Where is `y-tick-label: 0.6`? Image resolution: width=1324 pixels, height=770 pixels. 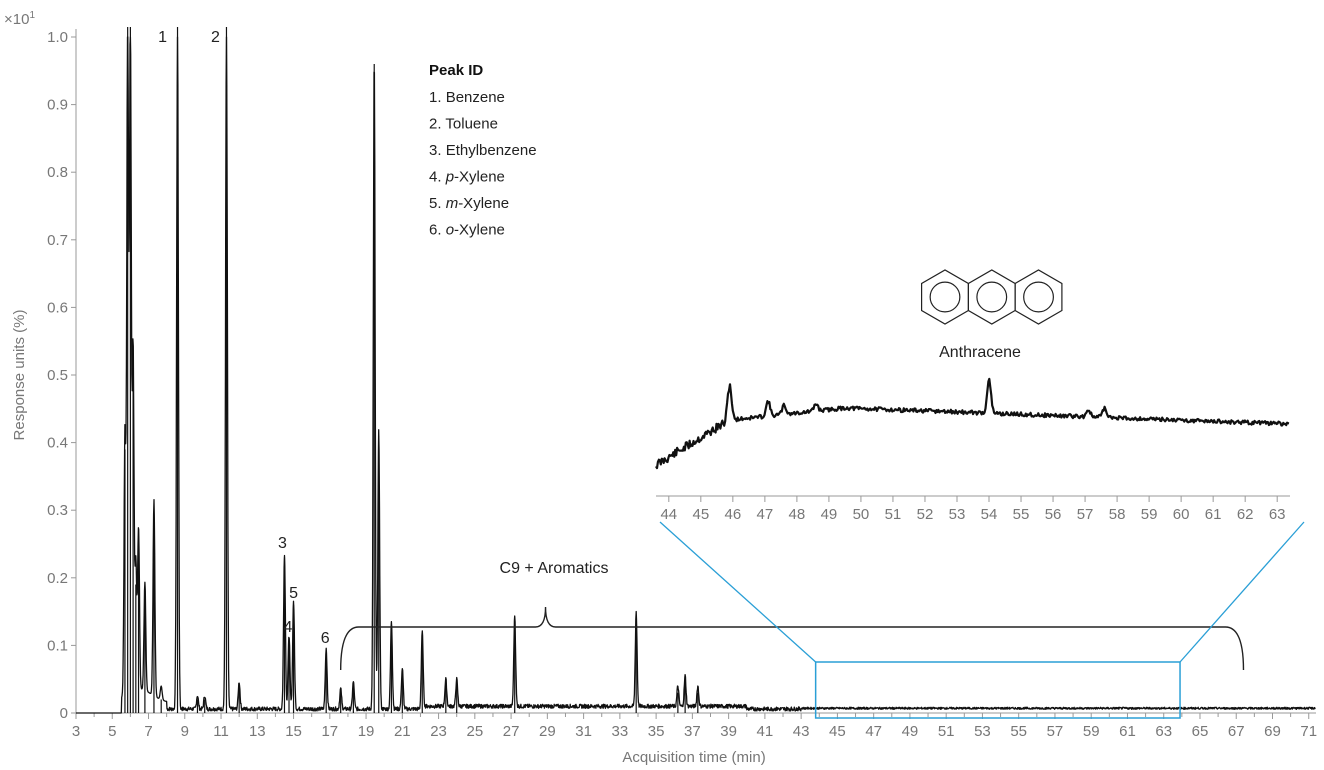 y-tick-label: 0.6 is located at coordinates (57, 307).